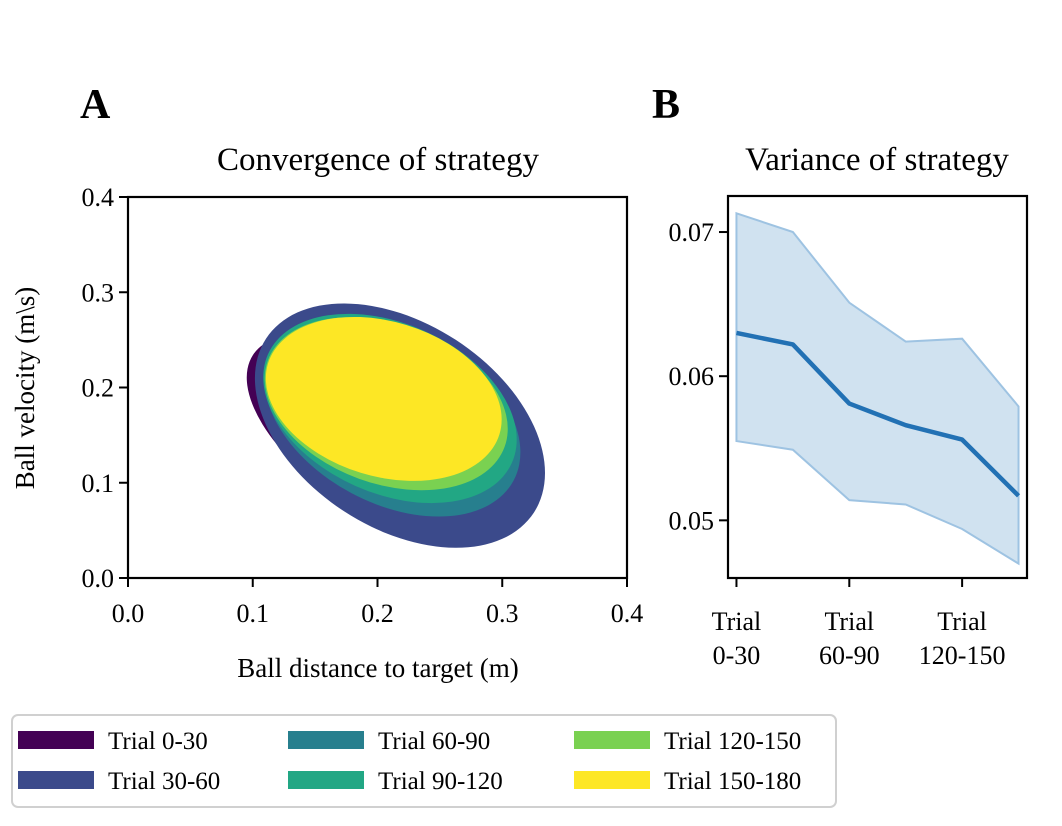 This screenshot has height=826, width=1062. I want to click on panel-b-frame, so click(877, 387).